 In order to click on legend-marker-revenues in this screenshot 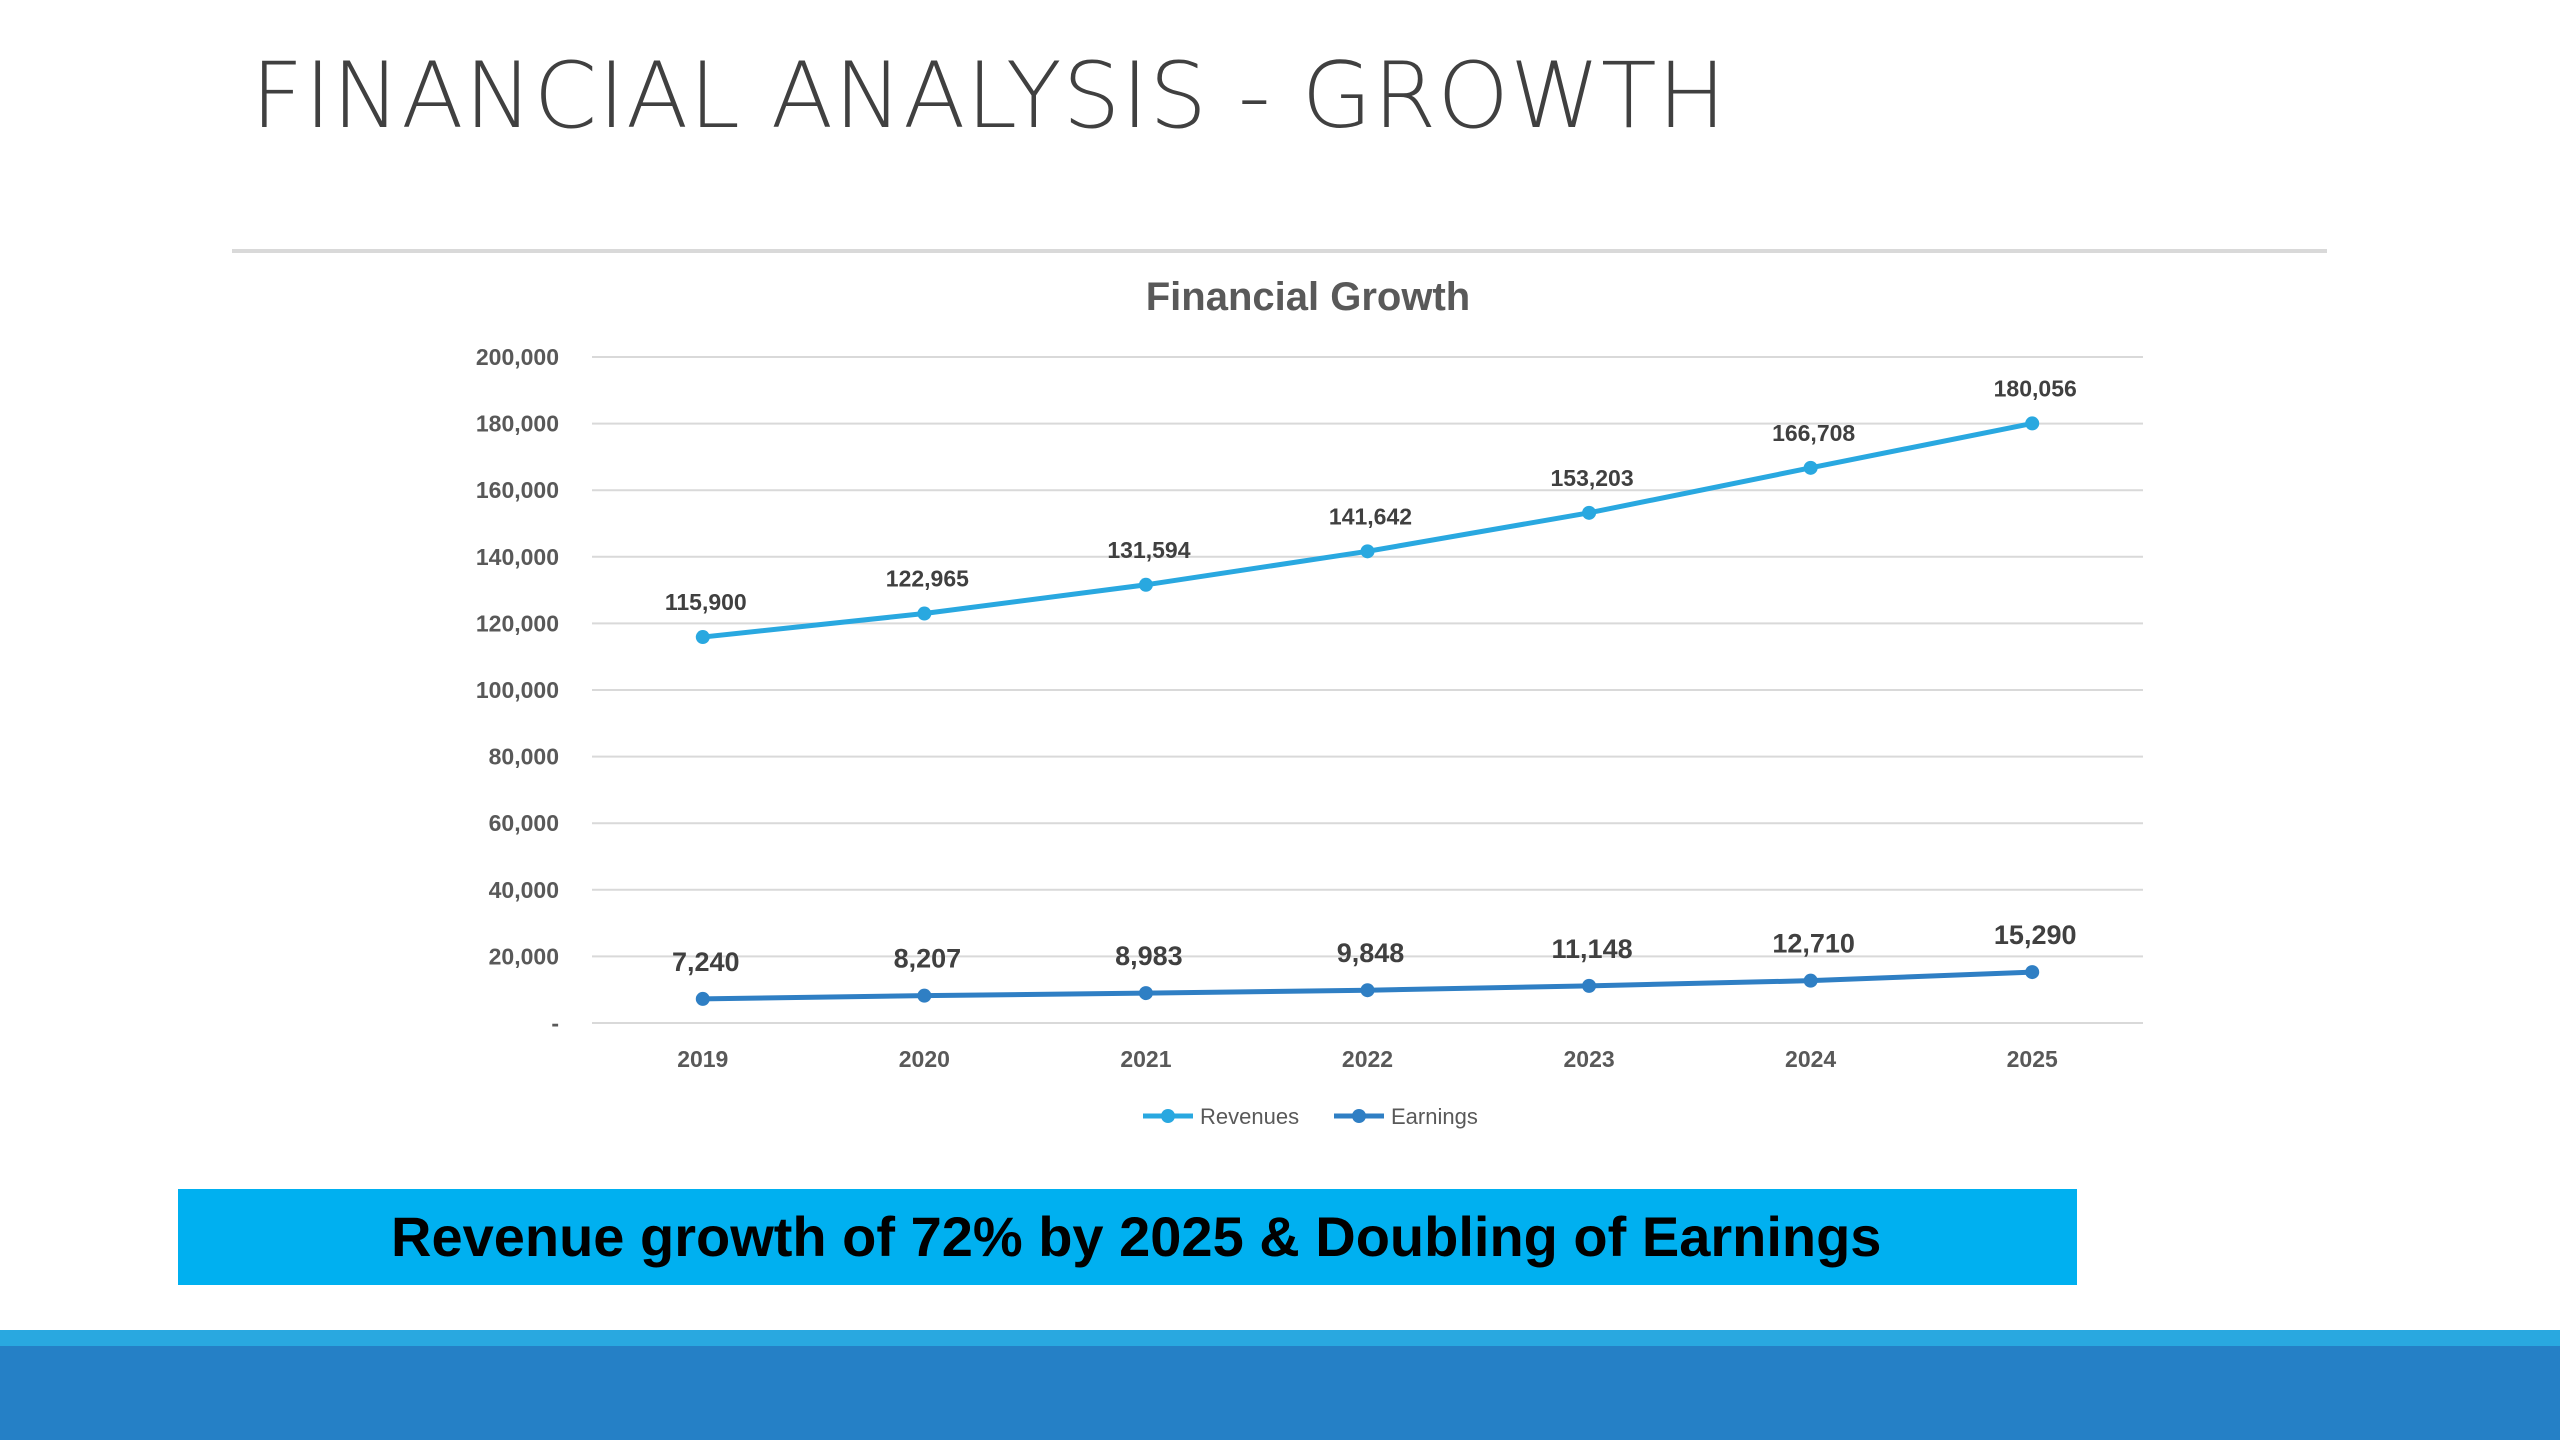, I will do `click(1168, 1116)`.